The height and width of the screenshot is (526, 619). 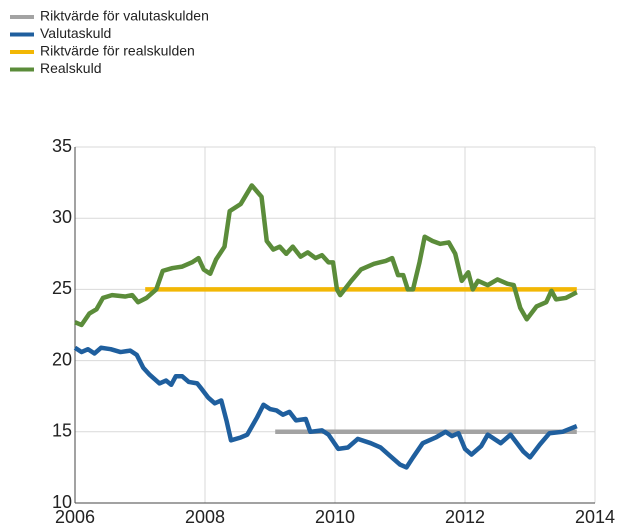 What do you see at coordinates (62, 431) in the screenshot?
I see `y-tick-label: 15` at bounding box center [62, 431].